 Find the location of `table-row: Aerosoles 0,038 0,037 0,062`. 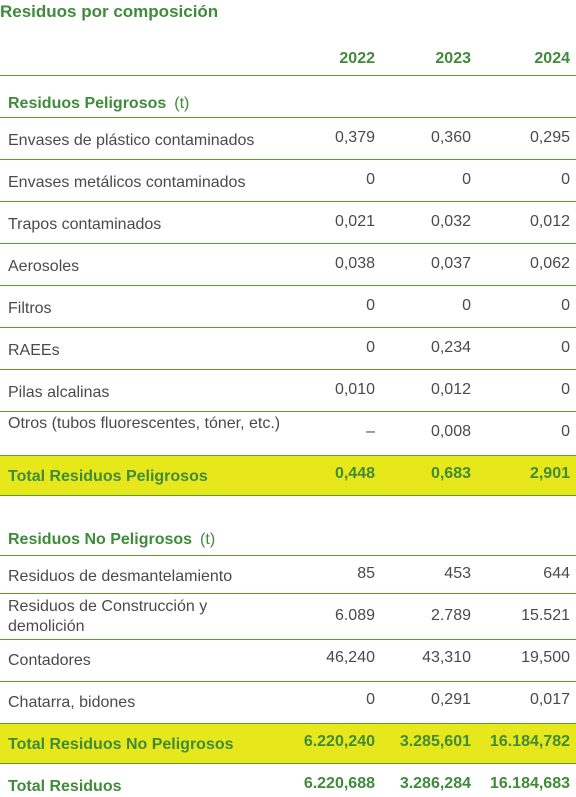

table-row: Aerosoles 0,038 0,037 0,062 is located at coordinates (288, 265).